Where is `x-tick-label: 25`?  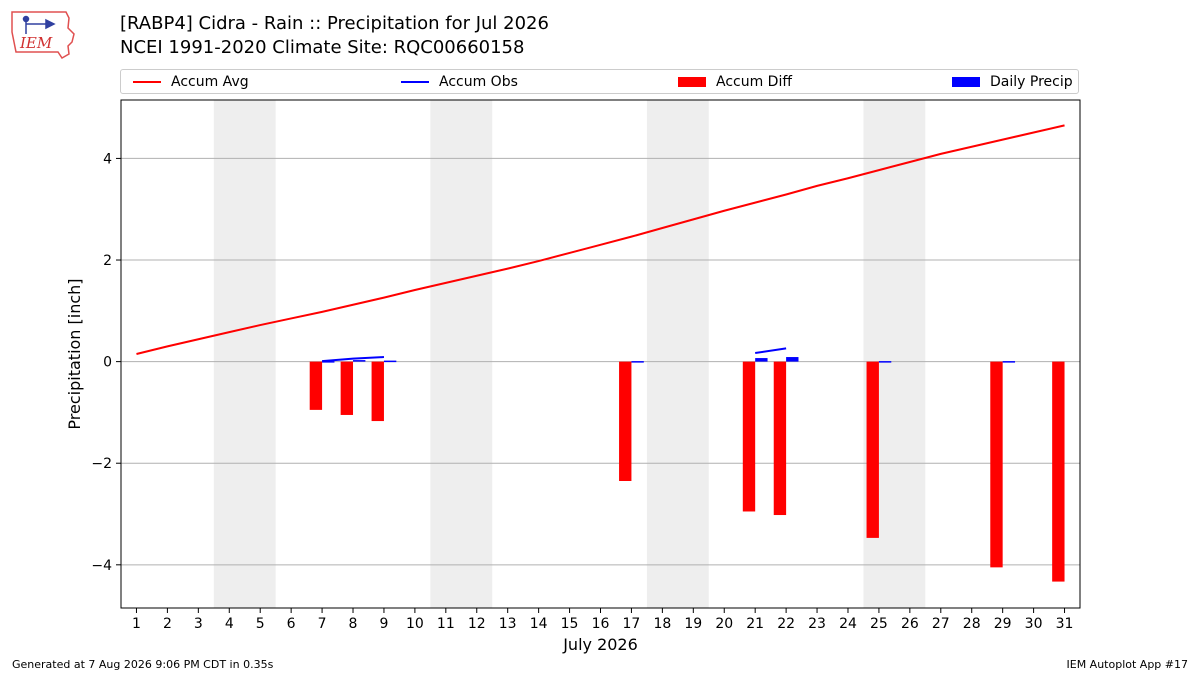
x-tick-label: 25 is located at coordinates (879, 624).